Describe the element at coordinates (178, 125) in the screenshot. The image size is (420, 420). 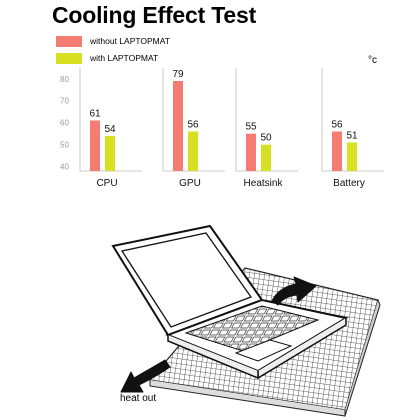
I see `bar-without-gpu` at that location.